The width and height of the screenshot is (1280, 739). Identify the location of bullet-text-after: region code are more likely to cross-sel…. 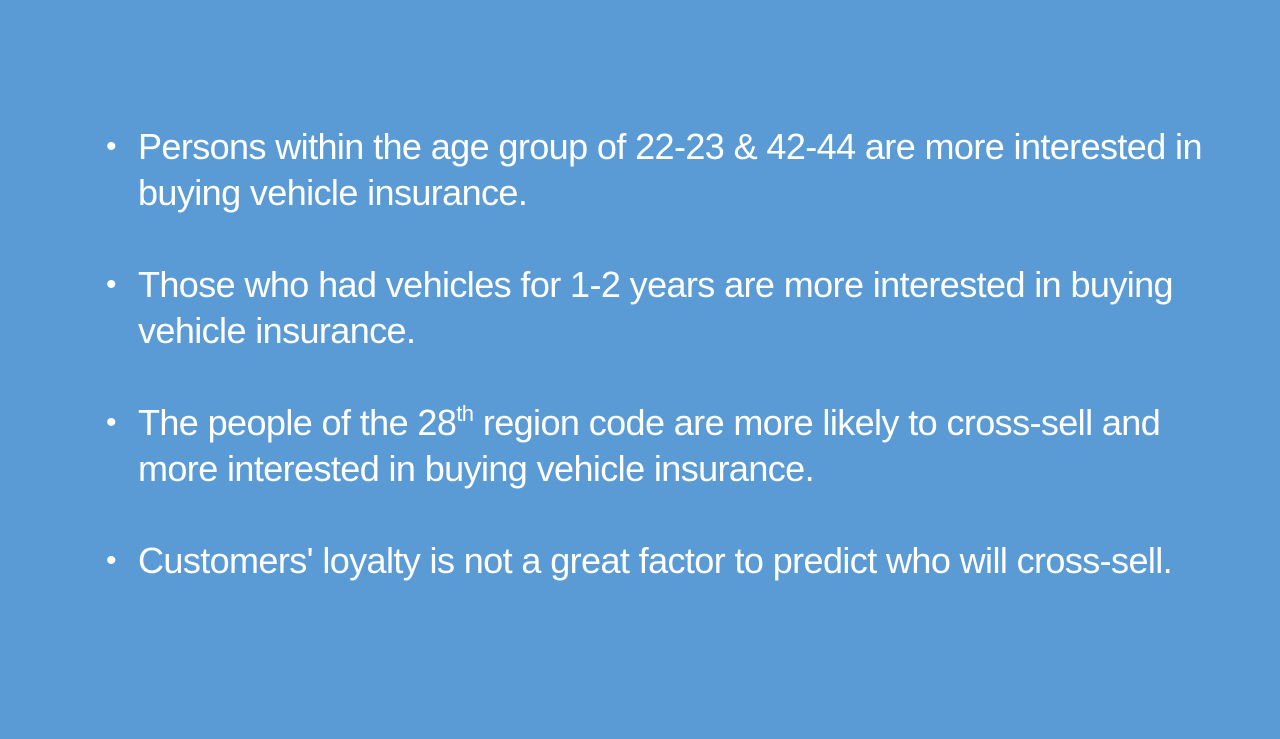
(649, 445).